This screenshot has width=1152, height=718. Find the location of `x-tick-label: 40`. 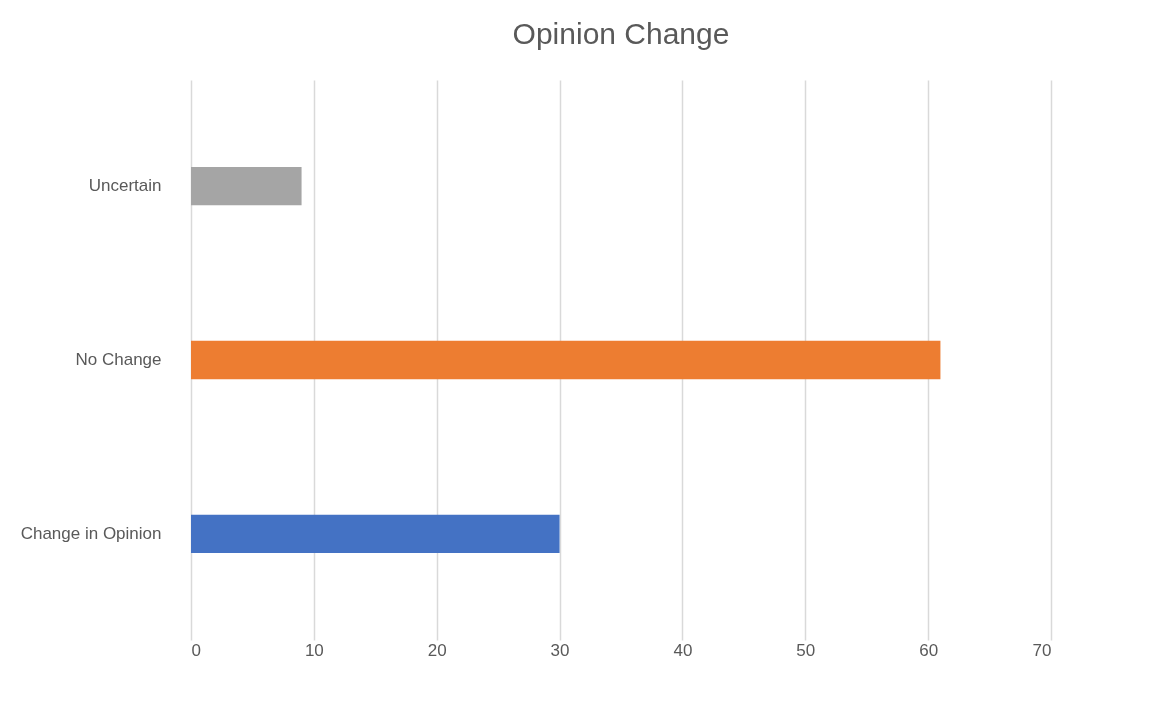

x-tick-label: 40 is located at coordinates (683, 650).